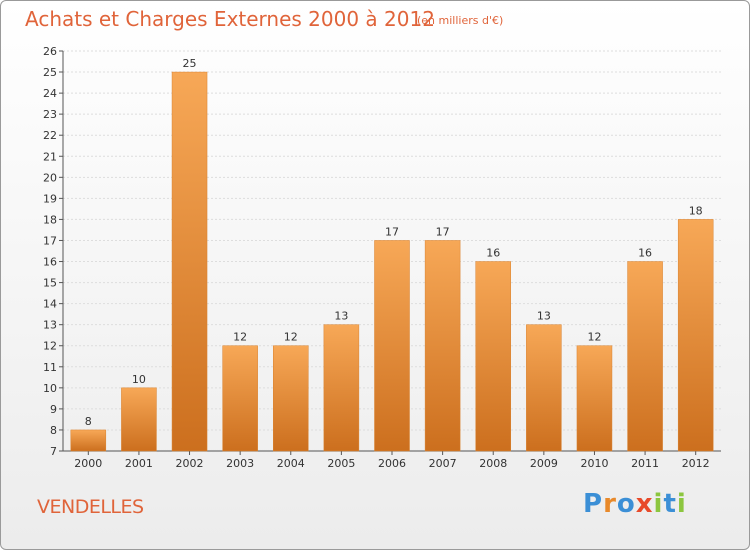 Image resolution: width=750 pixels, height=550 pixels. Describe the element at coordinates (50, 135) in the screenshot. I see `y-tick-label: 22` at that location.